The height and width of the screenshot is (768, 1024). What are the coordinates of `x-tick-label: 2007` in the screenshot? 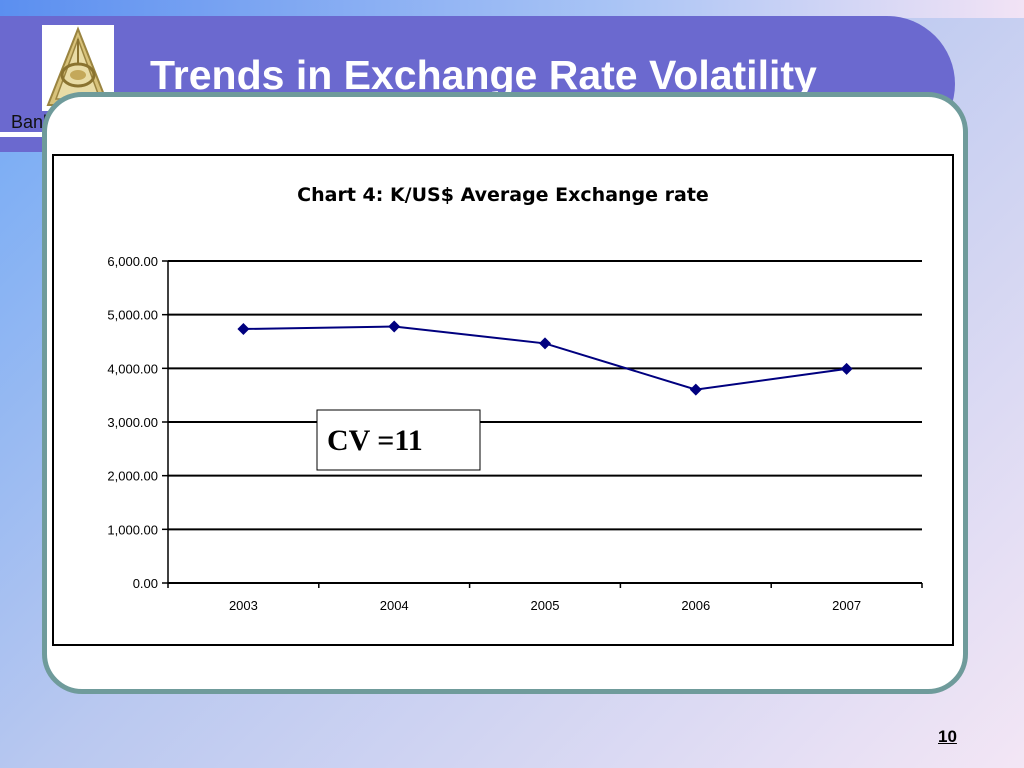 It's located at (846, 605).